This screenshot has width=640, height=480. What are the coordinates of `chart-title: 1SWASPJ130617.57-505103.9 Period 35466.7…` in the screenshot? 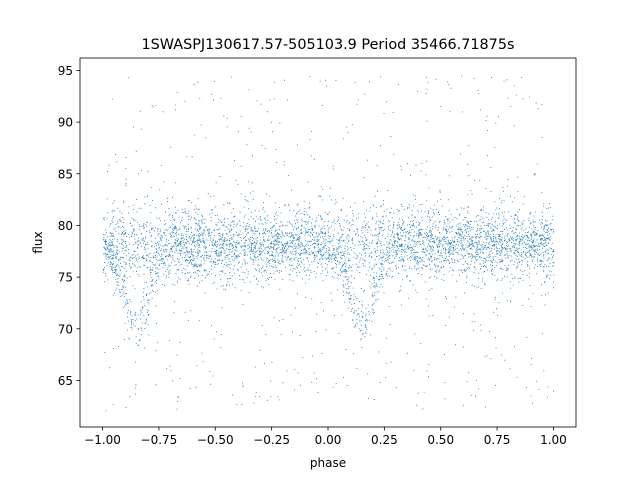 It's located at (328, 45).